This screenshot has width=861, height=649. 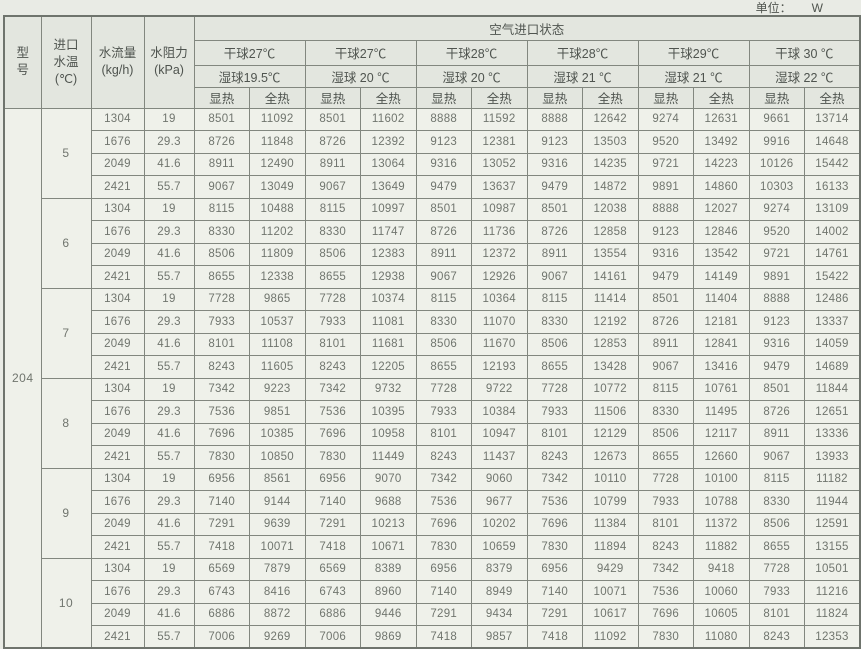 I want to click on water-temp-cell: 5, so click(x=66, y=153).